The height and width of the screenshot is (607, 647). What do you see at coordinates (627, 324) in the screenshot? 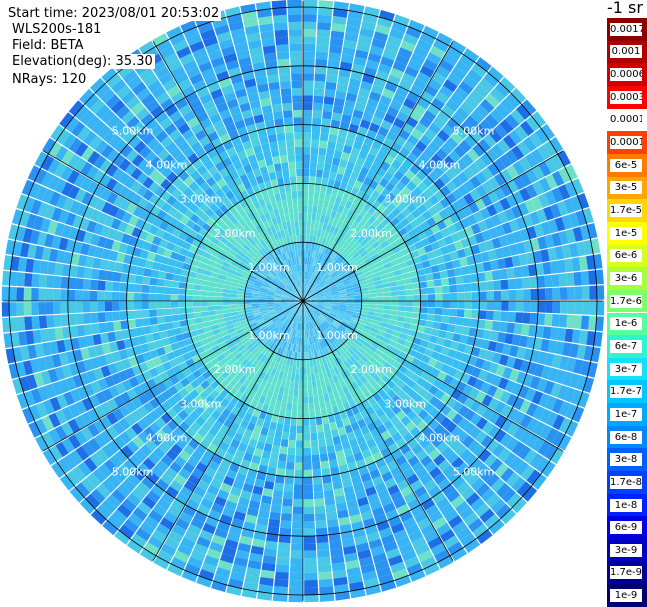
I see `colorbar-segment: 1e-6` at bounding box center [627, 324].